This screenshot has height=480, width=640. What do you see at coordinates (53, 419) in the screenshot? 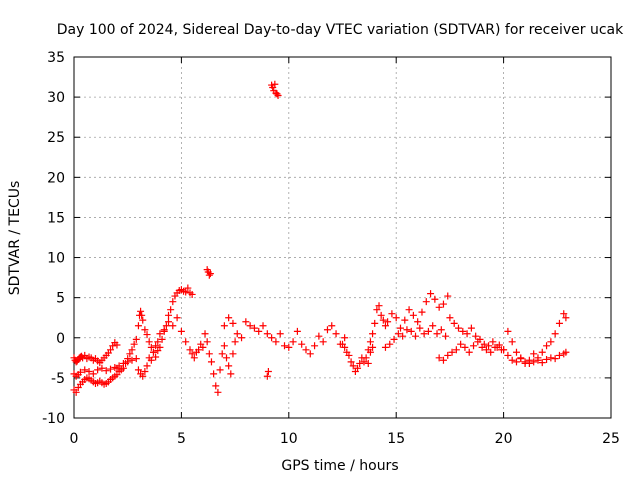
I see `y-tick-label: -10` at bounding box center [53, 419].